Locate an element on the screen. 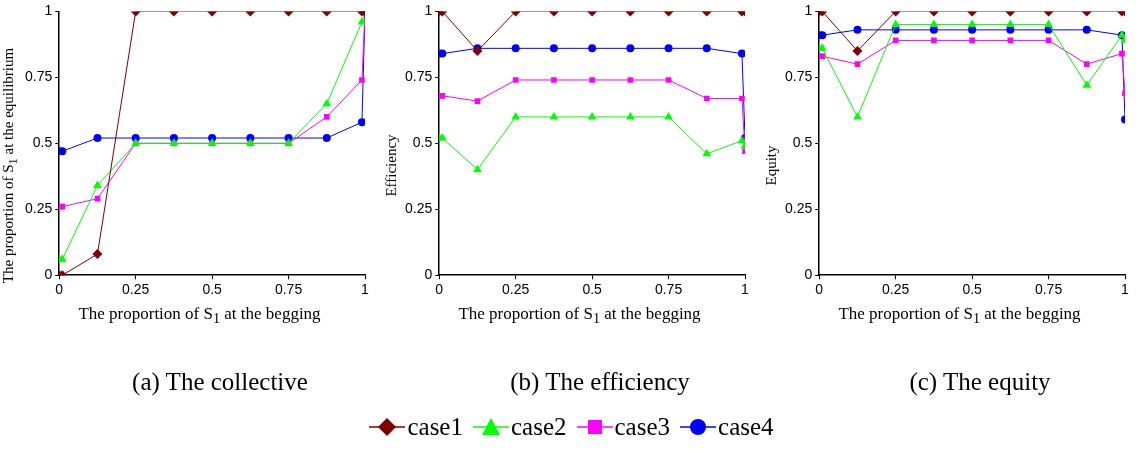  text: (b) The efficiency is located at coordinates (600, 382).